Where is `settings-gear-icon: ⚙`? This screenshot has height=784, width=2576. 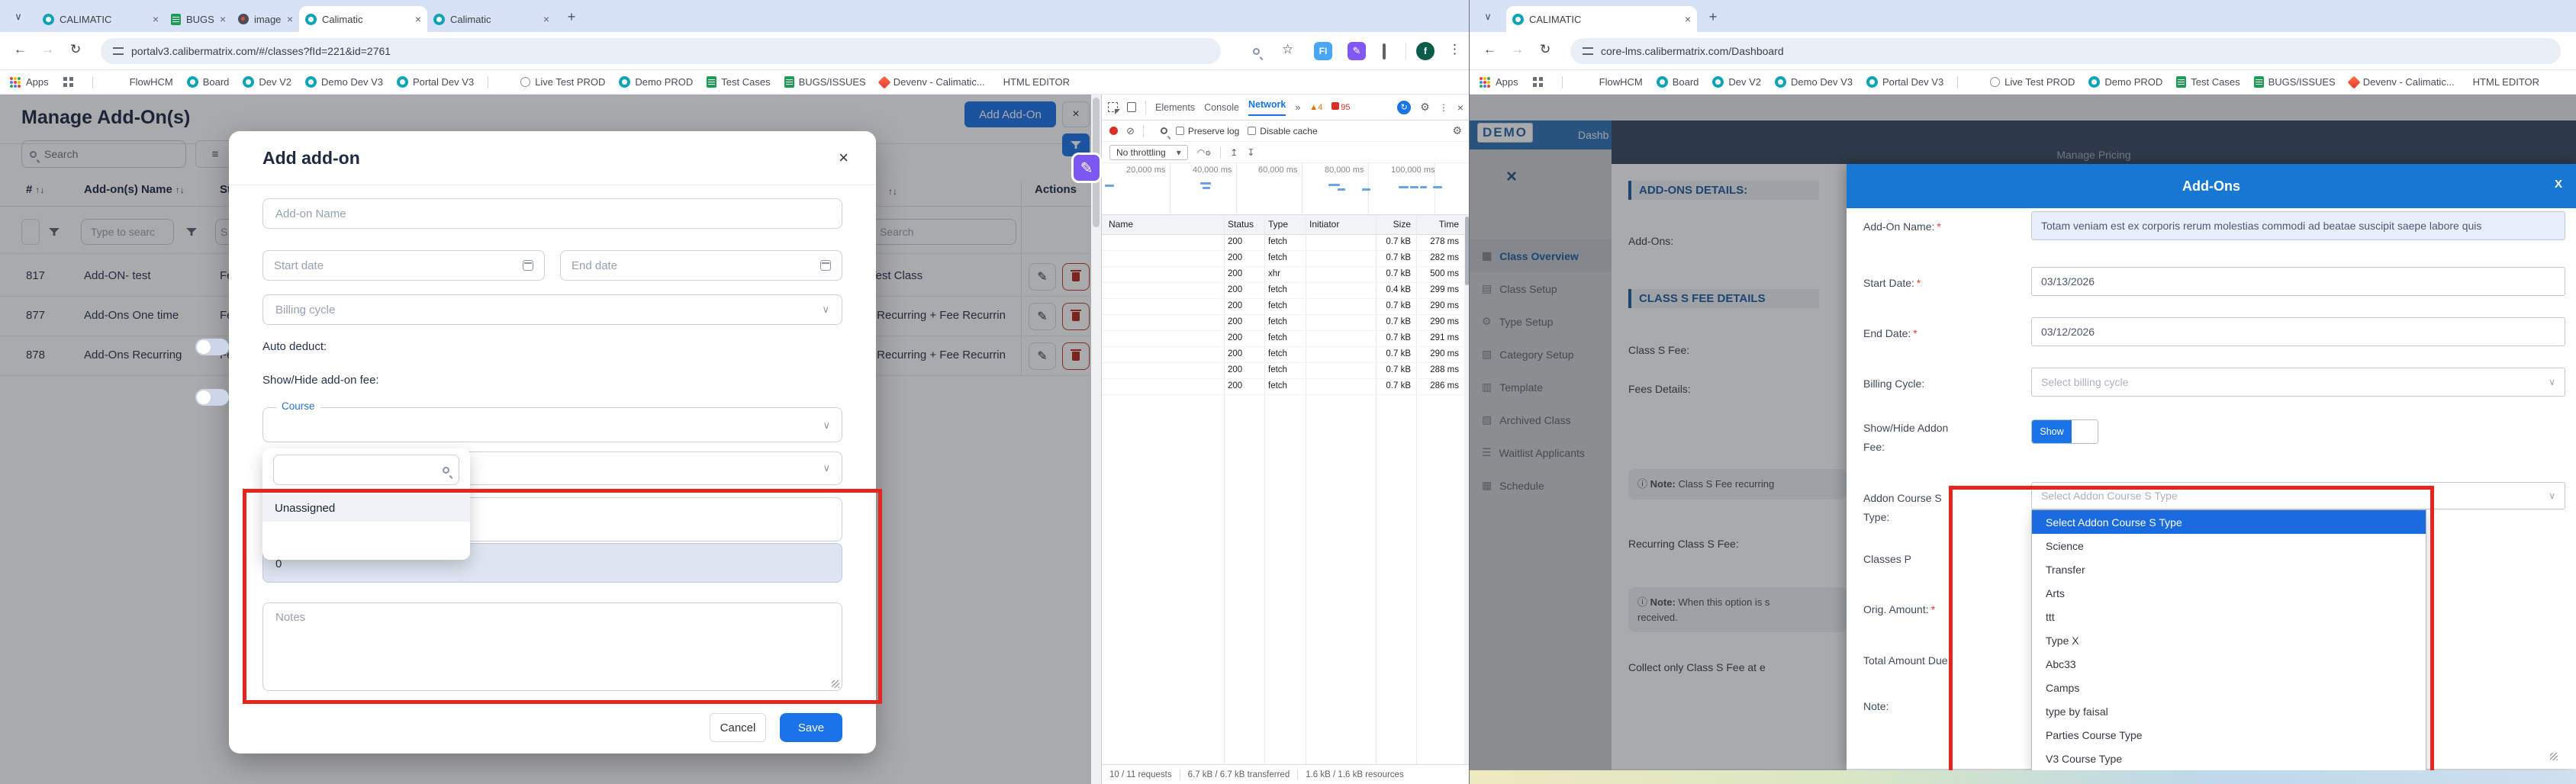 settings-gear-icon: ⚙ is located at coordinates (1425, 107).